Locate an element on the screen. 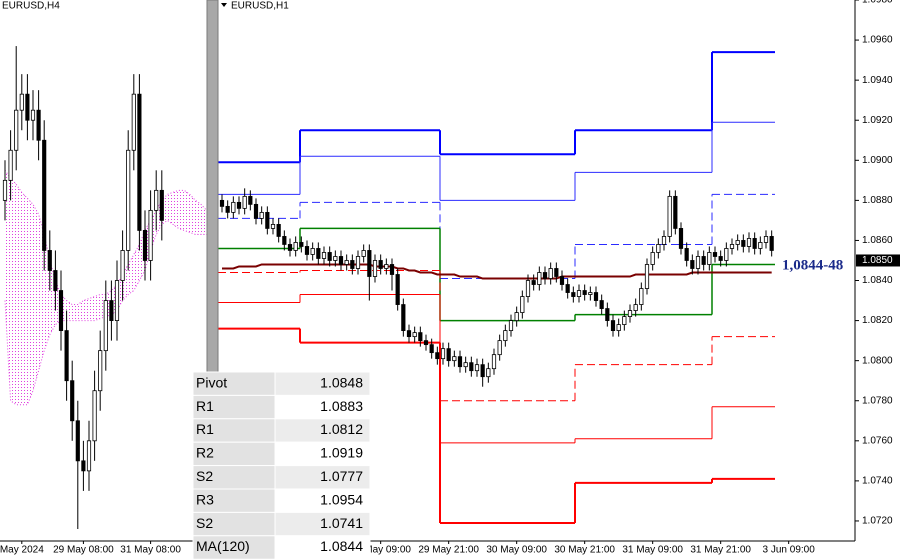  y-tick-label: 1.0800 is located at coordinates (877, 360).